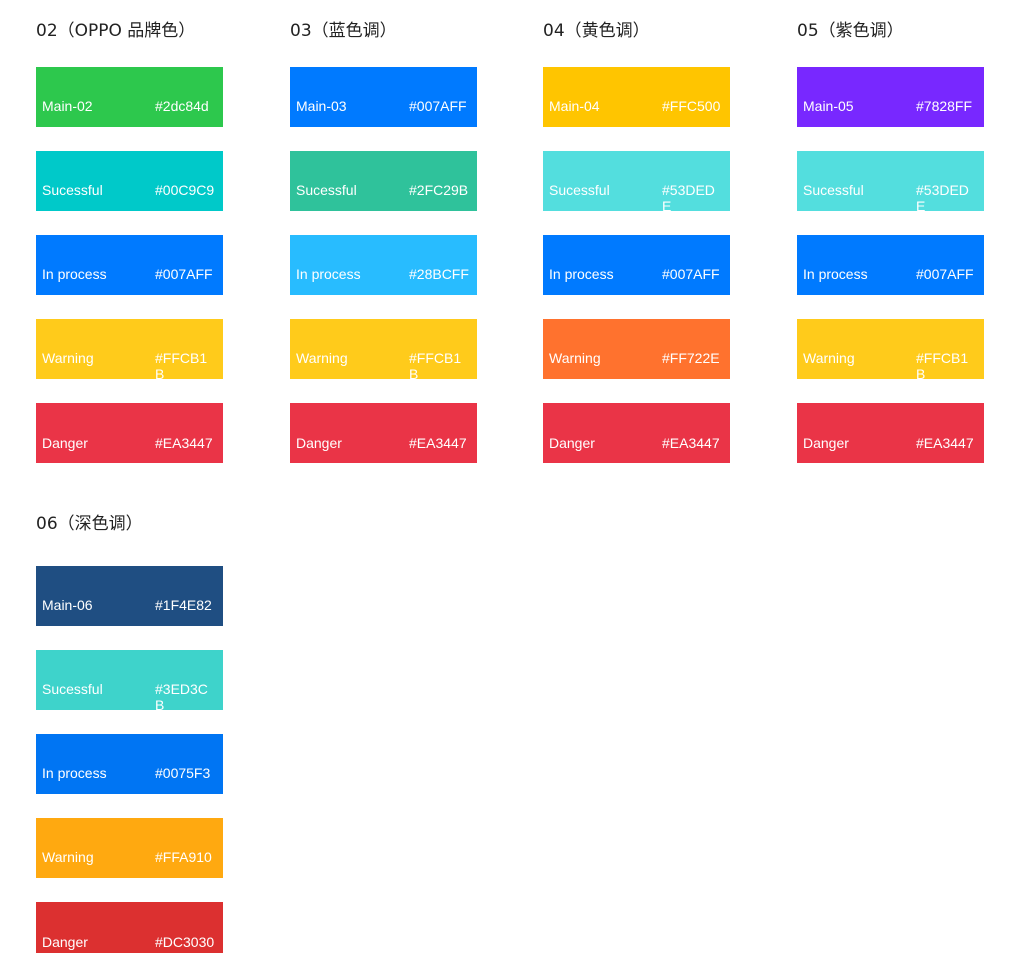 The width and height of the screenshot is (1016, 953). Describe the element at coordinates (343, 31) in the screenshot. I see `palette-title: 03（蓝色调）` at that location.